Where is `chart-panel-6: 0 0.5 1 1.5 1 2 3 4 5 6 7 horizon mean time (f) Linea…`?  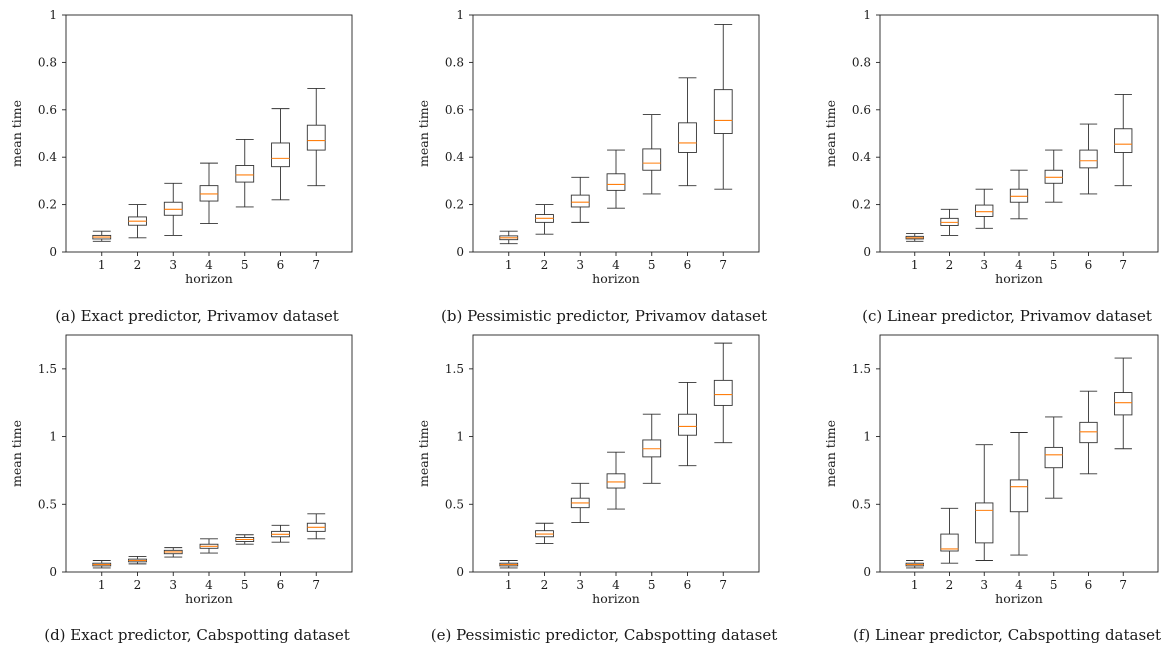
chart-panel-6: 0 0.5 1 1.5 1 2 3 4 5 6 7 horizon mean time (f) Linea… is located at coordinates (992, 489).